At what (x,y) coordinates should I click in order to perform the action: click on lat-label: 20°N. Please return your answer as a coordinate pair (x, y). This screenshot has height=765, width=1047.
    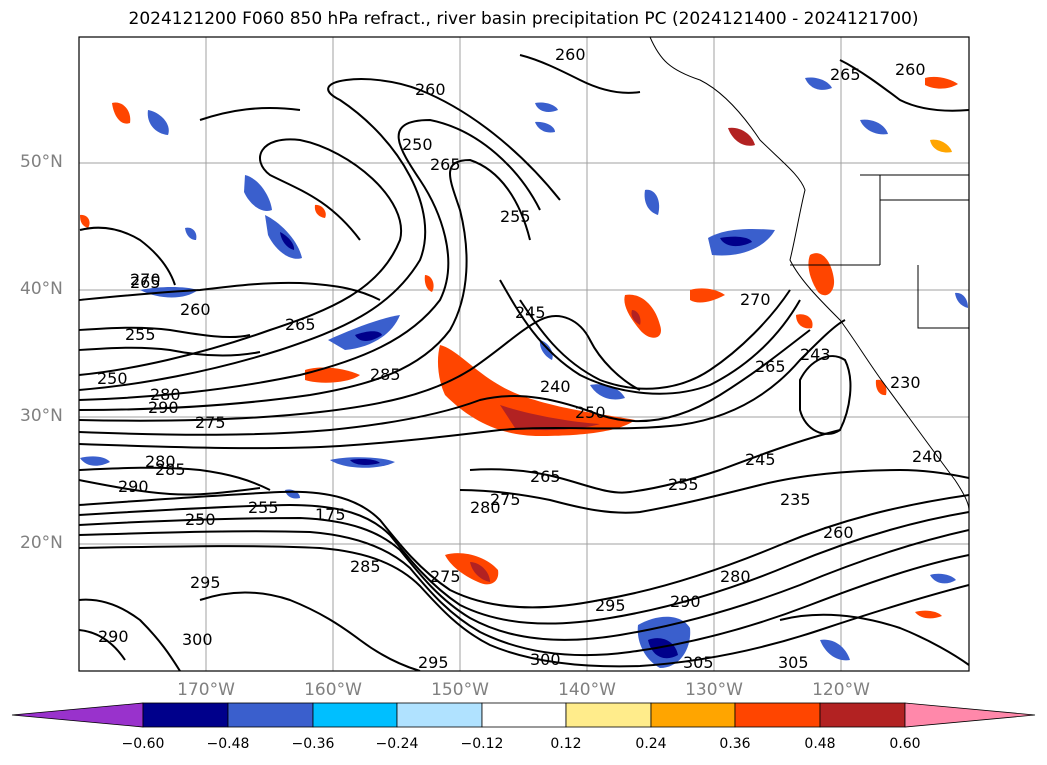
    Looking at the image, I should click on (41, 543).